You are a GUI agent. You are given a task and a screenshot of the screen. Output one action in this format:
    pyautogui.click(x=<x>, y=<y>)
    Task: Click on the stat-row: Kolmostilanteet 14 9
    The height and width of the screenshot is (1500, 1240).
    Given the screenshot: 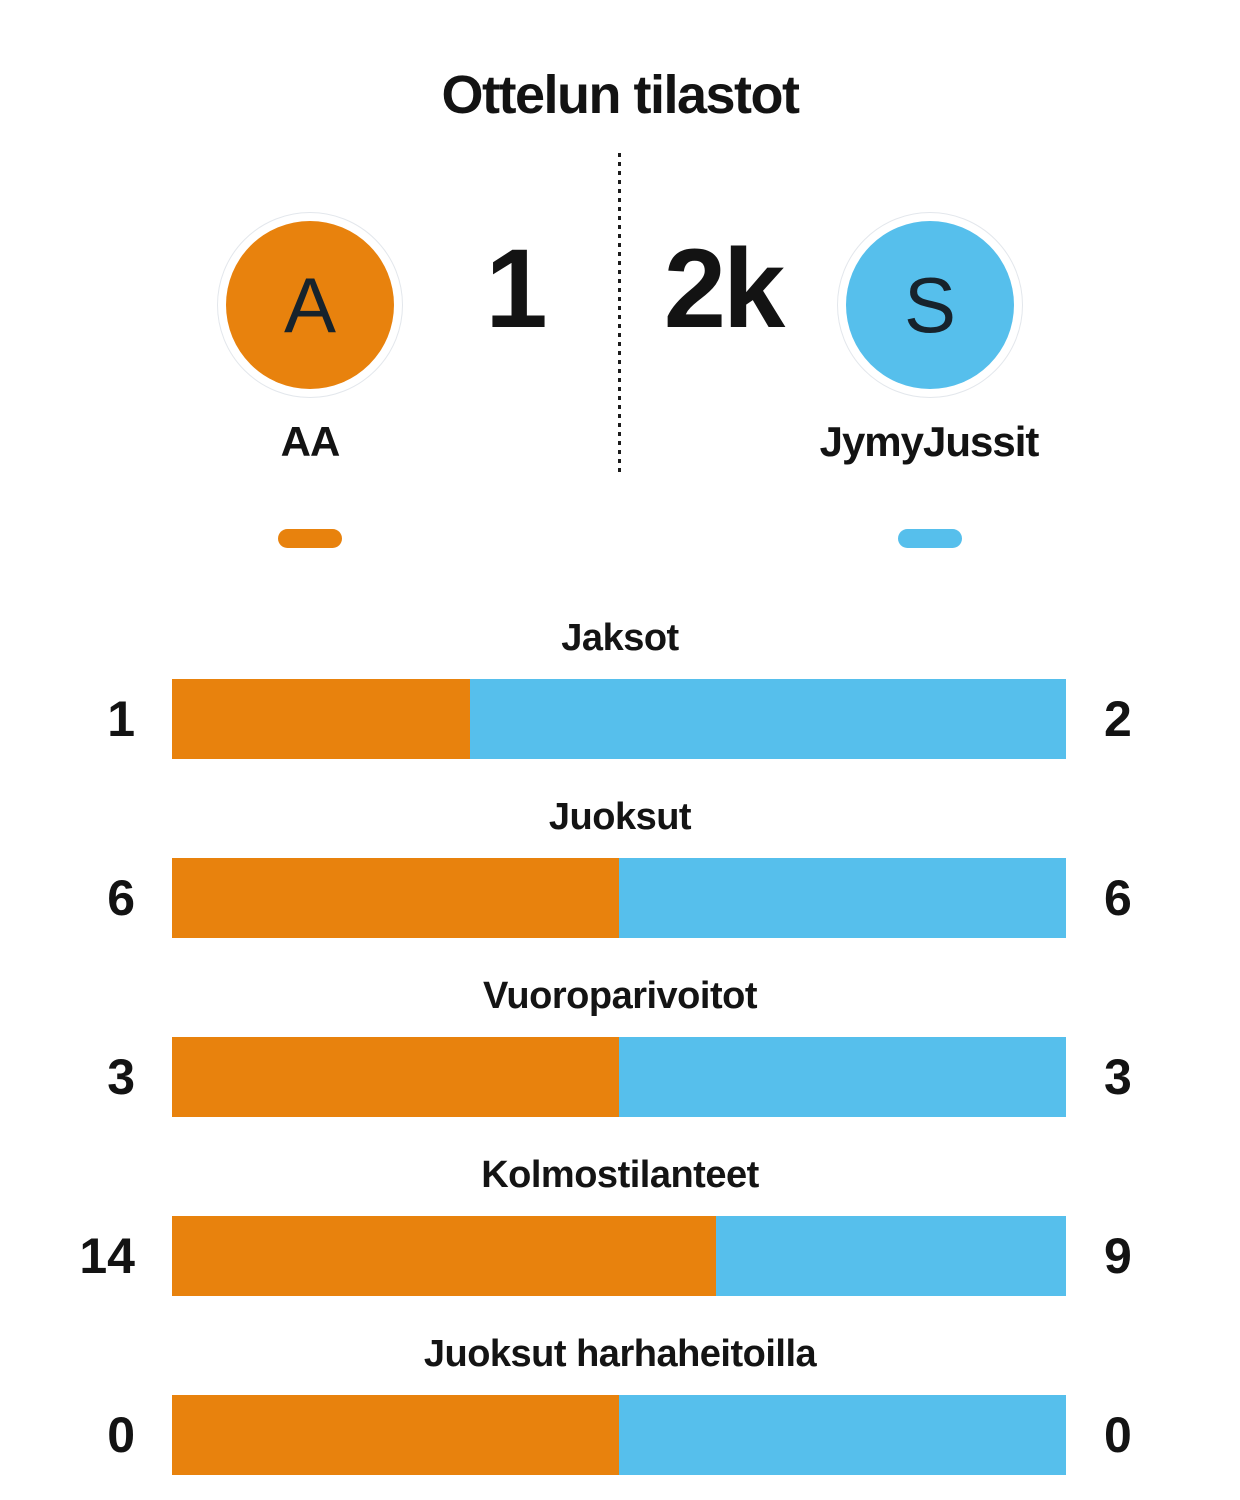 What is the action you would take?
    pyautogui.click(x=620, y=1226)
    